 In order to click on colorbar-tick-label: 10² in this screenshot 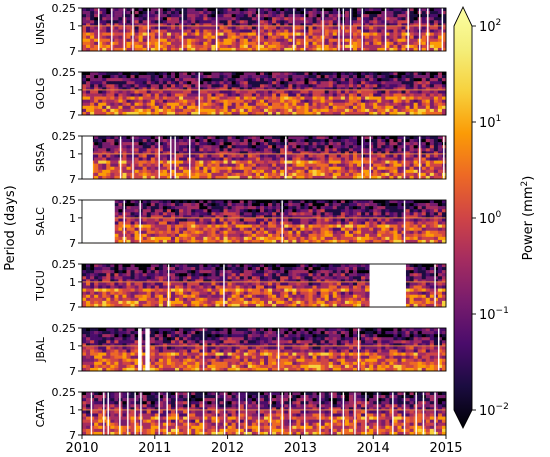, I will do `click(490, 26)`.